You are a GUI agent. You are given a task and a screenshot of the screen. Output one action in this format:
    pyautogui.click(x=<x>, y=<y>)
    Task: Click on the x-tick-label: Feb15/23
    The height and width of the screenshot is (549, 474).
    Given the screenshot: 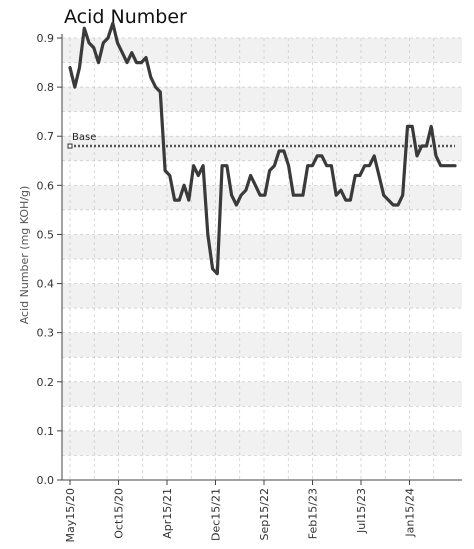 What is the action you would take?
    pyautogui.click(x=313, y=513)
    